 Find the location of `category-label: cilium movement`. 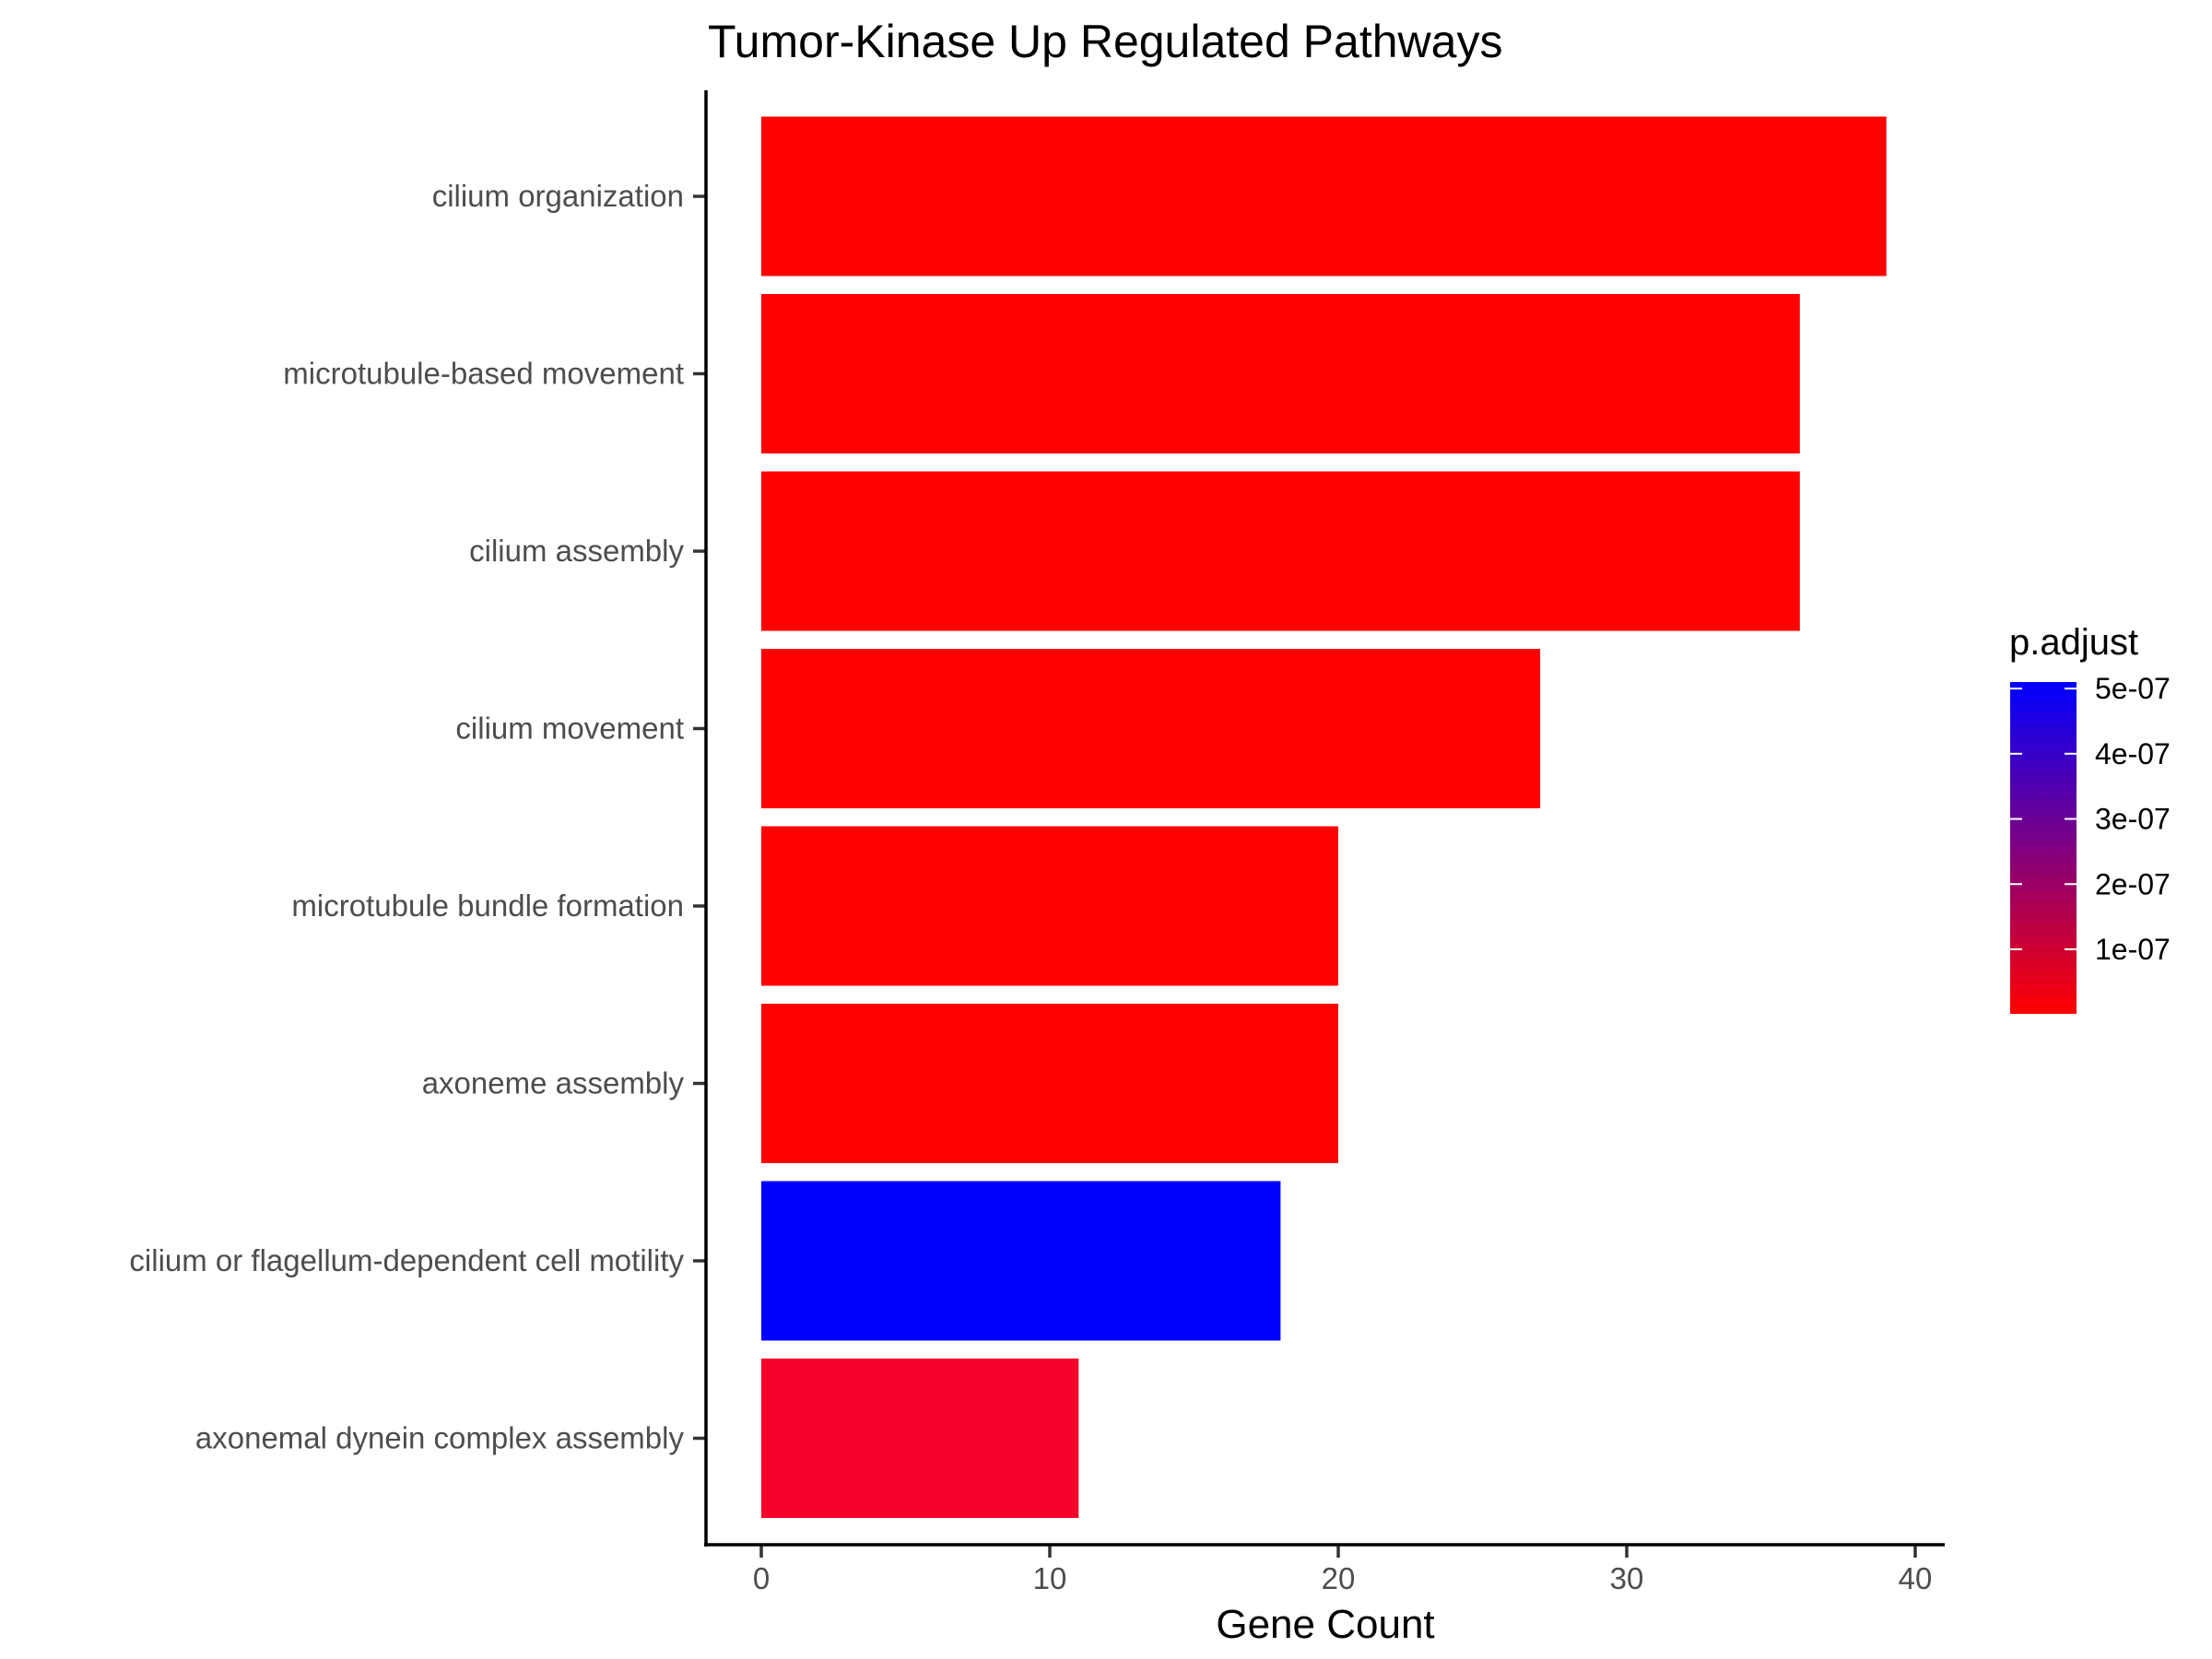

category-label: cilium movement is located at coordinates (569, 729).